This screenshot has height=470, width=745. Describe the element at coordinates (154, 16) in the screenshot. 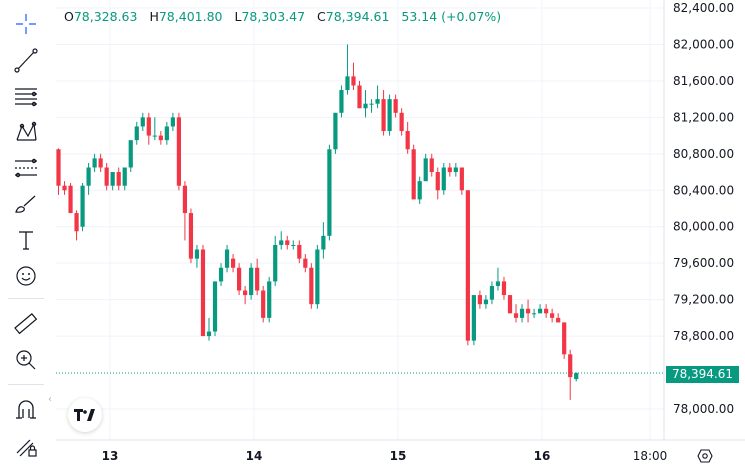

I see `high-label: H` at that location.